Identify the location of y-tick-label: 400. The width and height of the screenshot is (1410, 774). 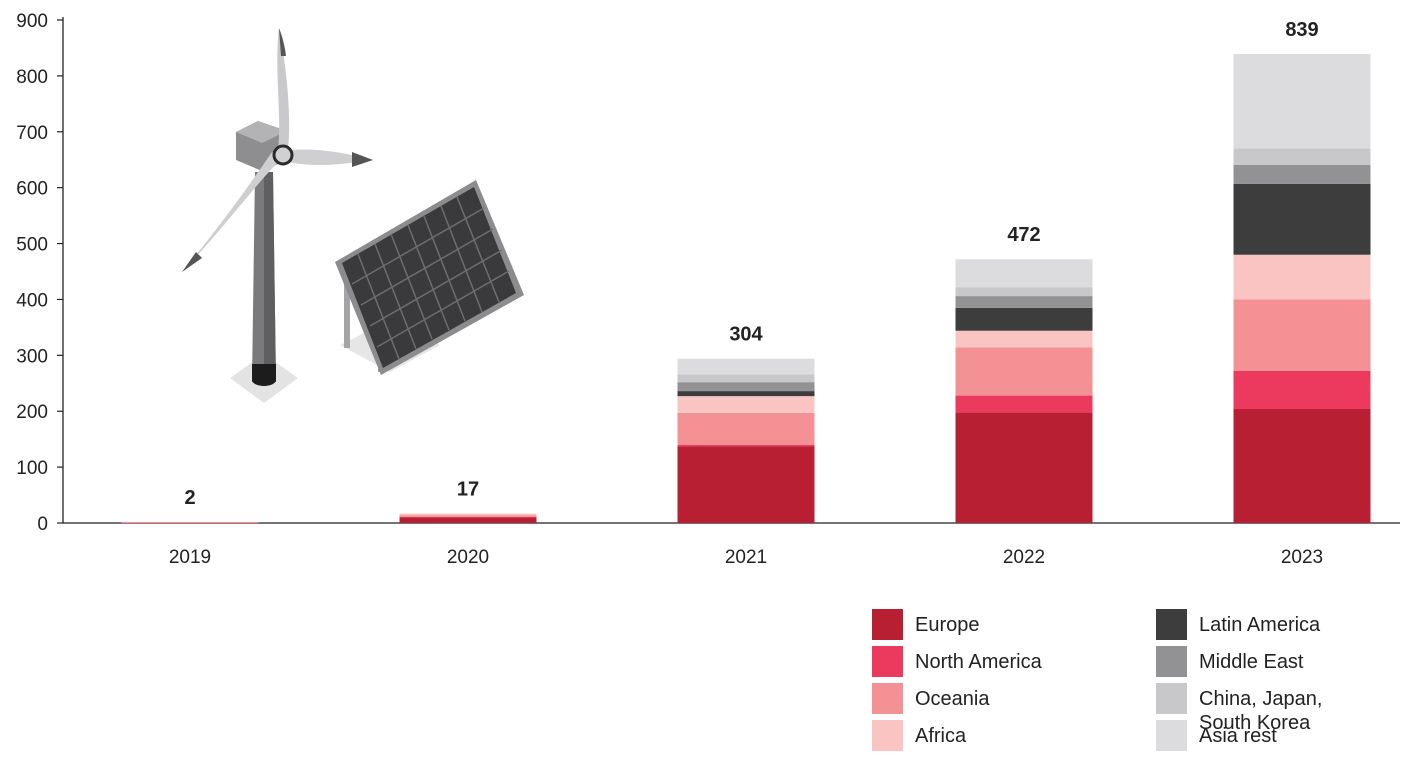
(32, 300).